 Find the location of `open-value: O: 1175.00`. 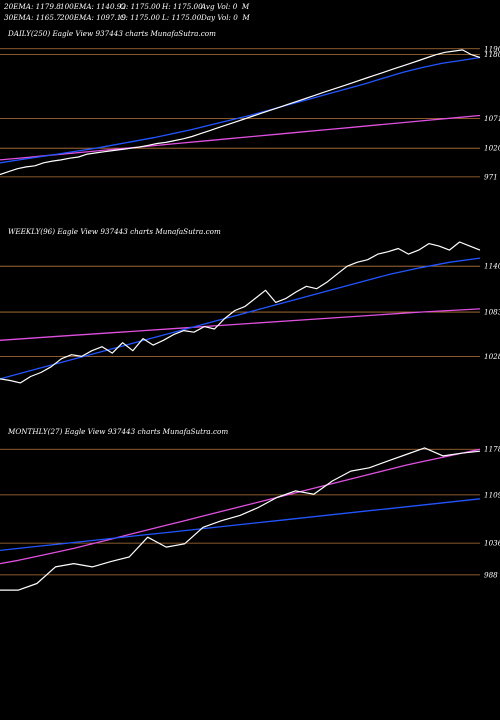

open-value: O: 1175.00 is located at coordinates (140, 6).